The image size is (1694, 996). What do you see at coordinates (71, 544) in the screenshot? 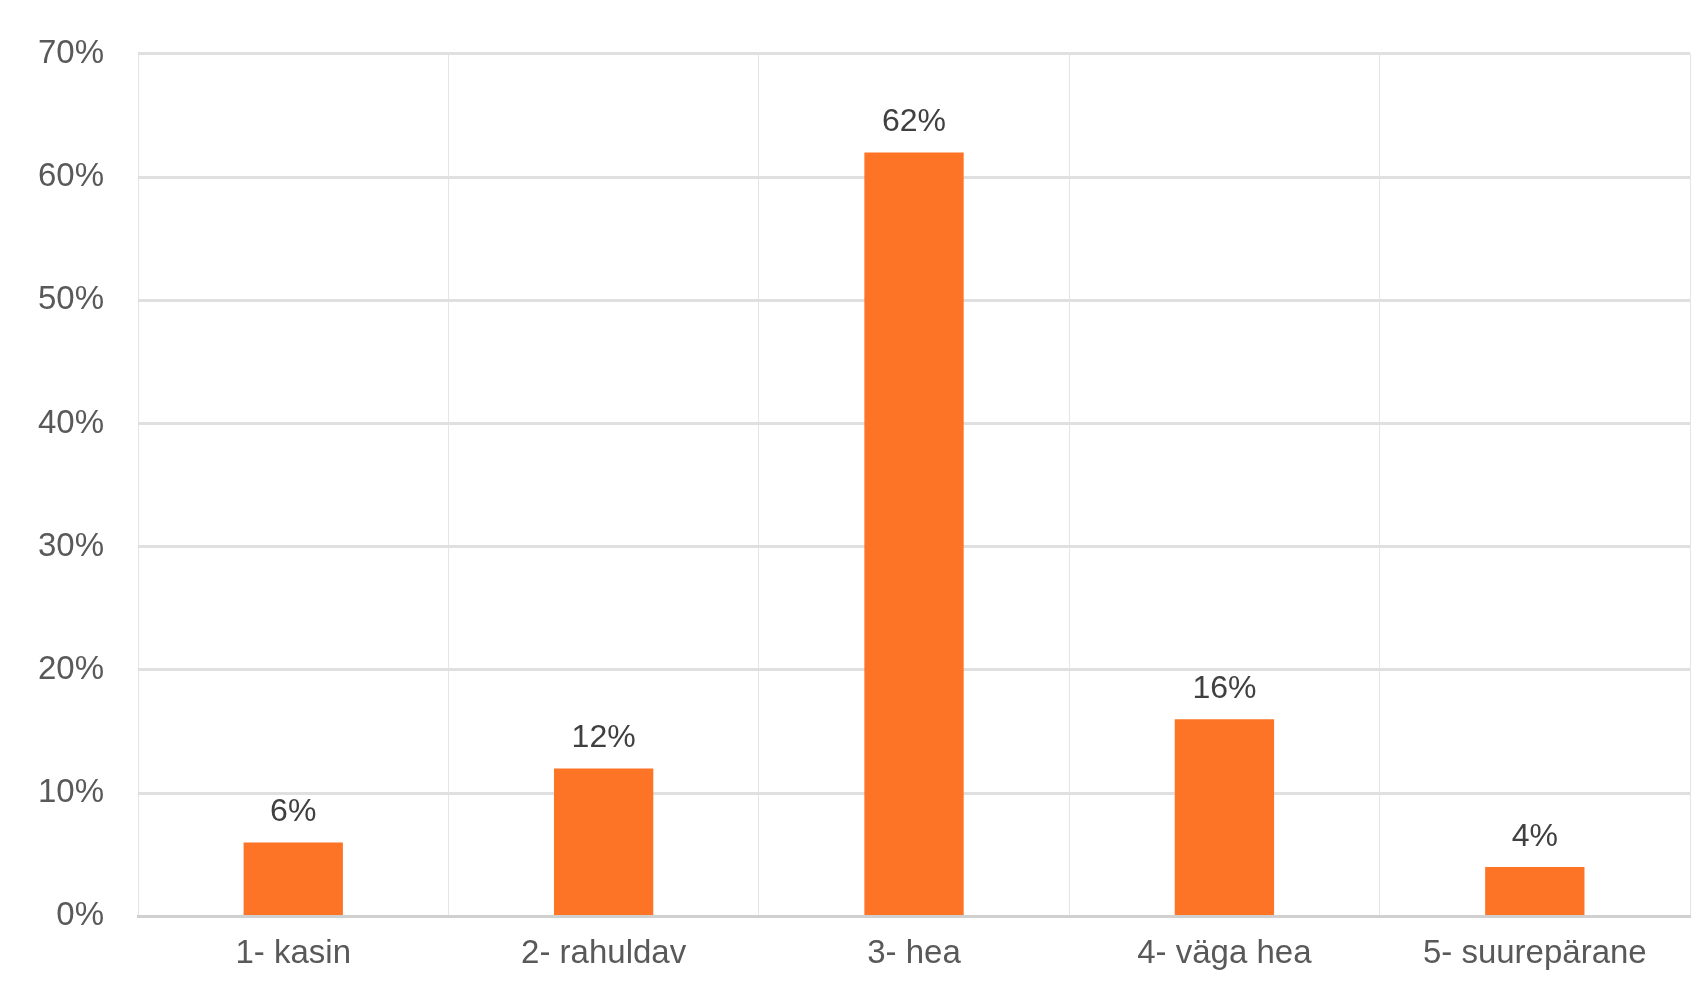
I see `y-tick-label: 30%` at bounding box center [71, 544].